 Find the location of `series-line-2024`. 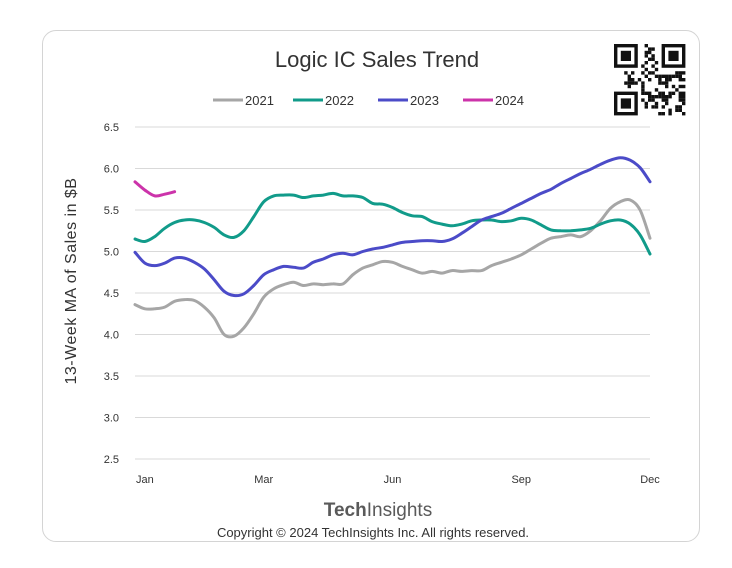

series-line-2024 is located at coordinates (155, 189).